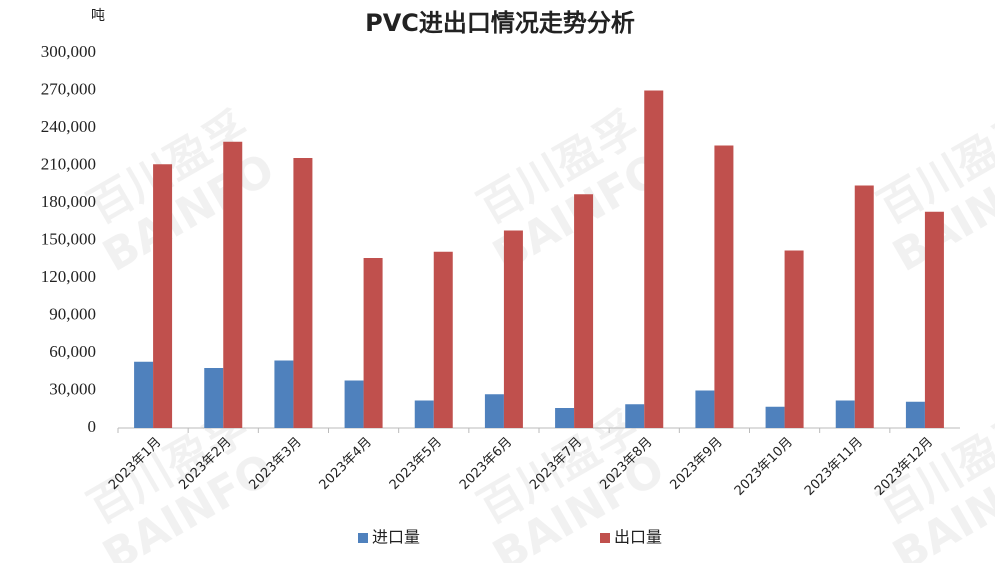 The width and height of the screenshot is (995, 563). What do you see at coordinates (98, 16) in the screenshot?
I see `unit-label: 吨` at bounding box center [98, 16].